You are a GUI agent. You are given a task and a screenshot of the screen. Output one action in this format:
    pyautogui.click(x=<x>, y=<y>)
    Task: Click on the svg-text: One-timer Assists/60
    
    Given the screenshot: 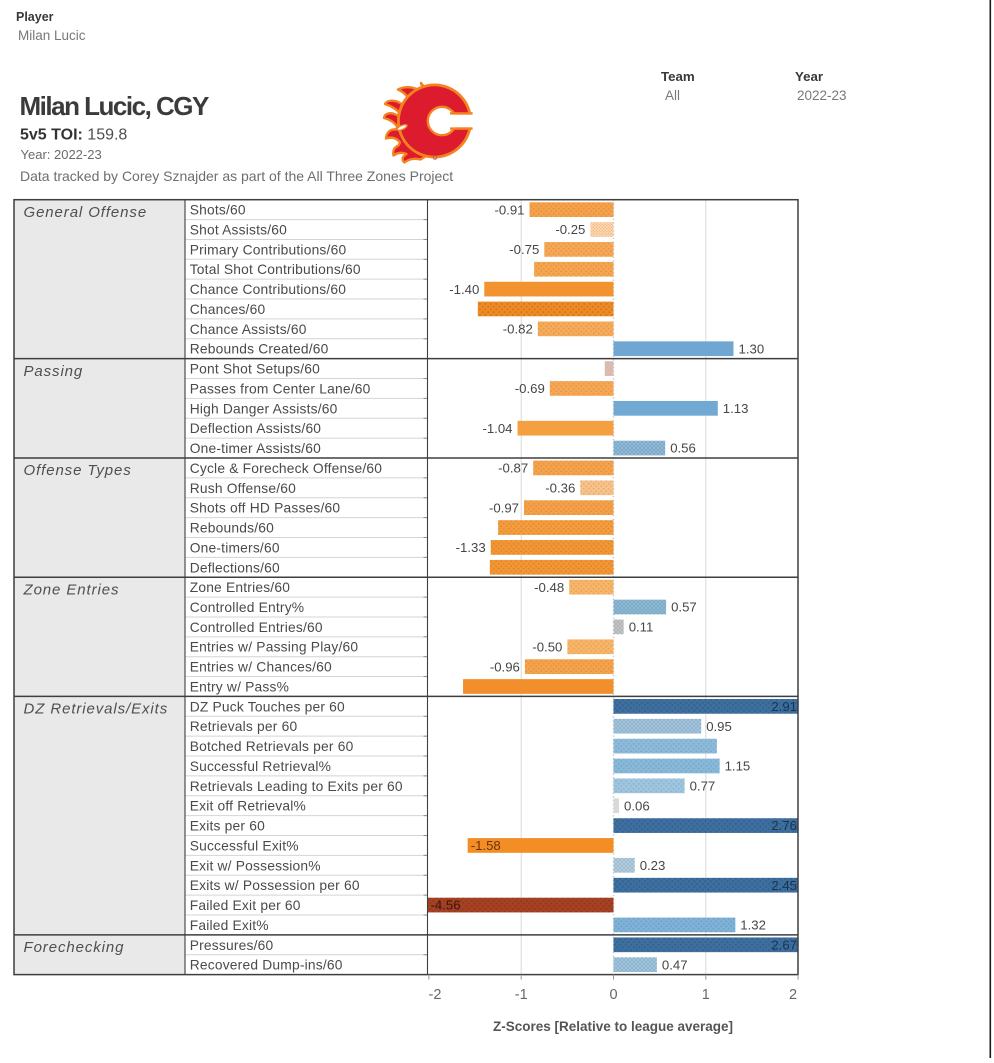 What is the action you would take?
    pyautogui.click(x=255, y=448)
    